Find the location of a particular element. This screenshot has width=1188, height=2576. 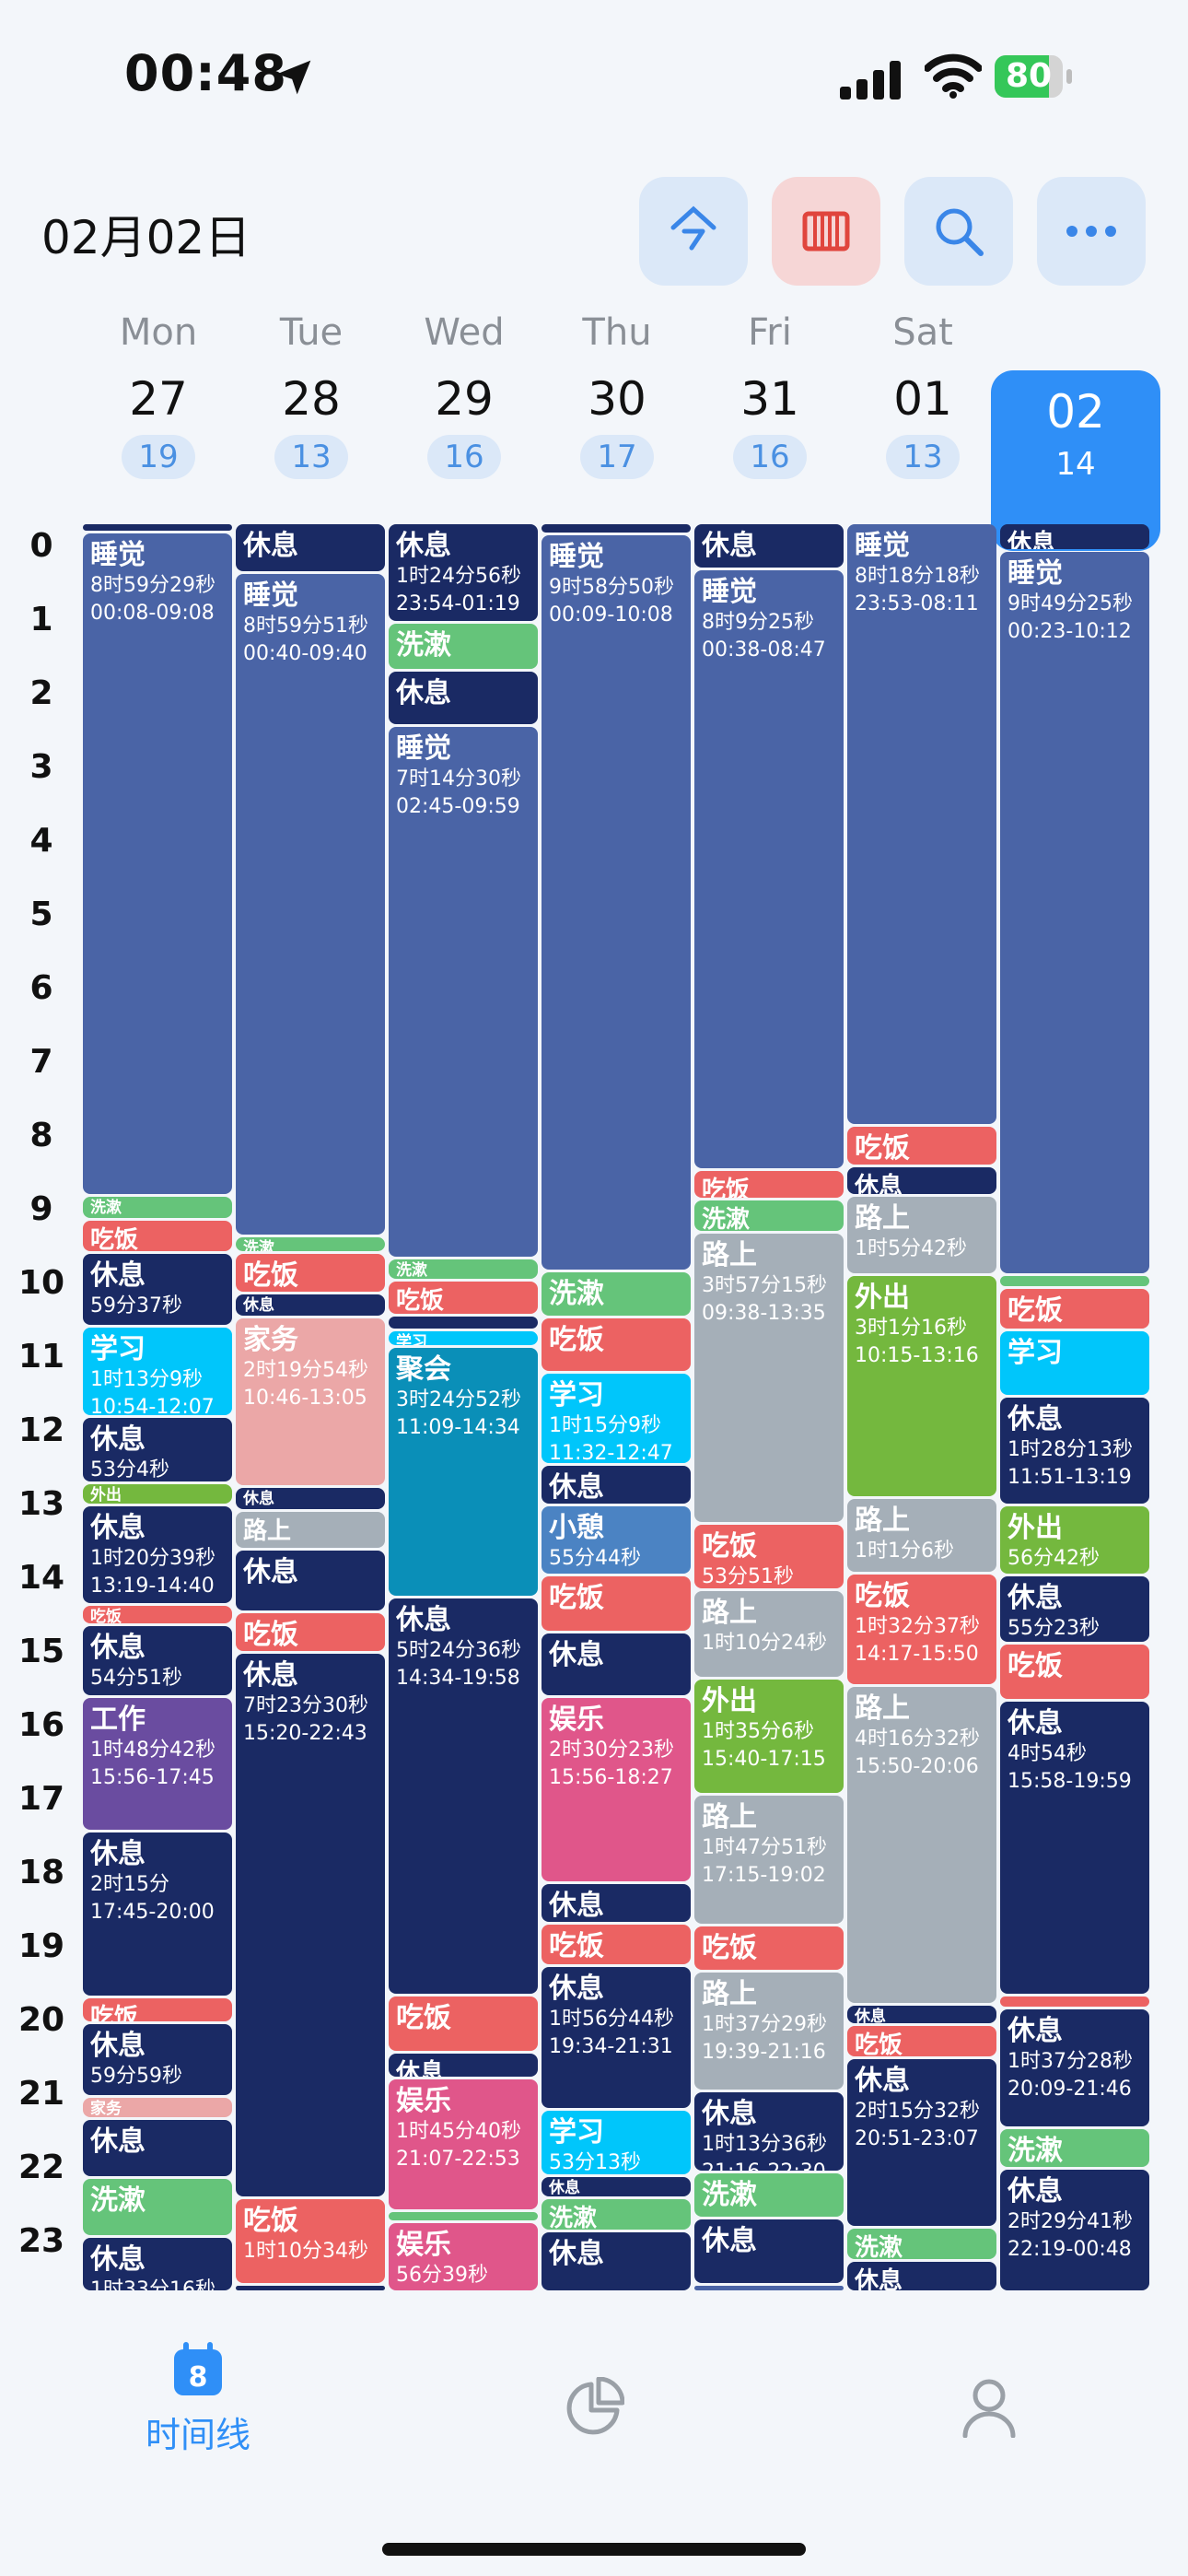

event-block-rest: 休息 1时56分44秒 19:34-21:31 is located at coordinates (616, 2037).